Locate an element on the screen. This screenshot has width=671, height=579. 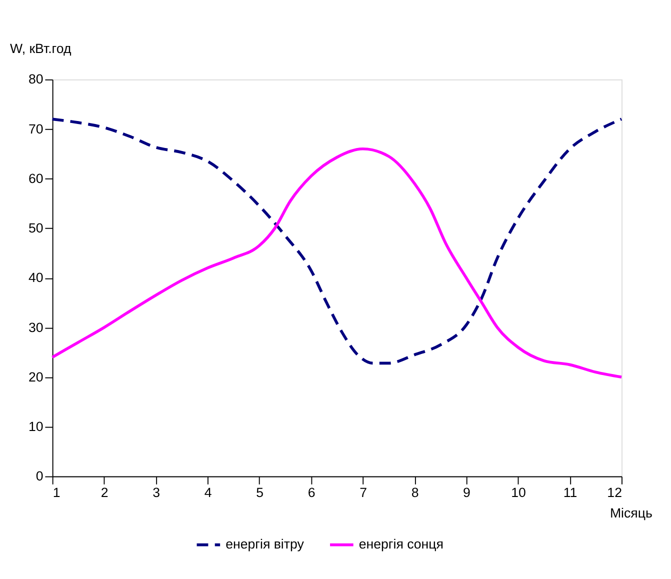
y-tick-label: 70 is located at coordinates (36, 128).